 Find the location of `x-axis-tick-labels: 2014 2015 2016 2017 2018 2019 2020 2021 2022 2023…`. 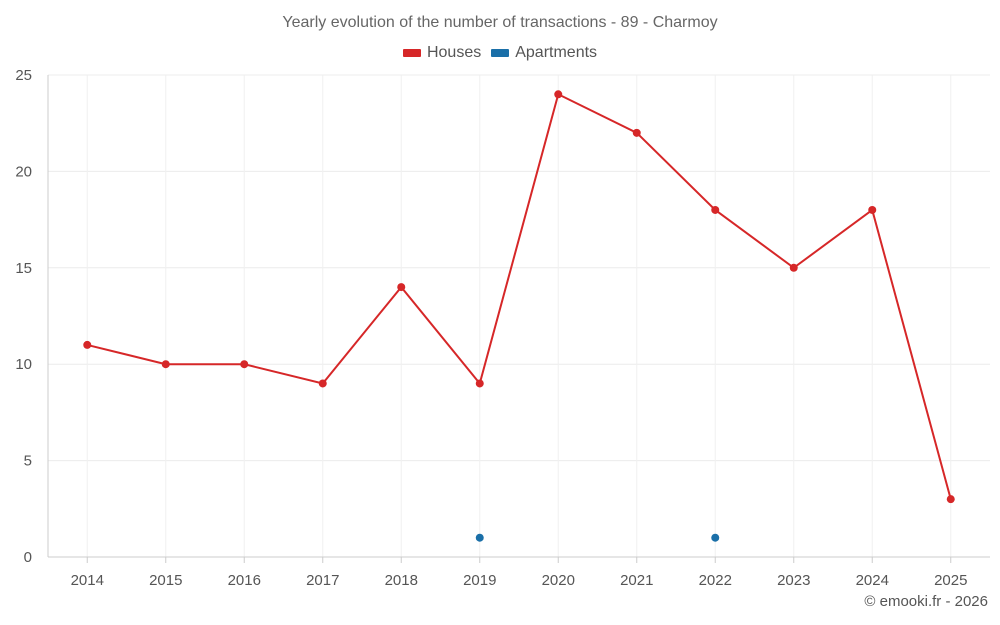

x-axis-tick-labels: 2014 2015 2016 2017 2018 2019 2020 2021 2022 2023… is located at coordinates (519, 580).